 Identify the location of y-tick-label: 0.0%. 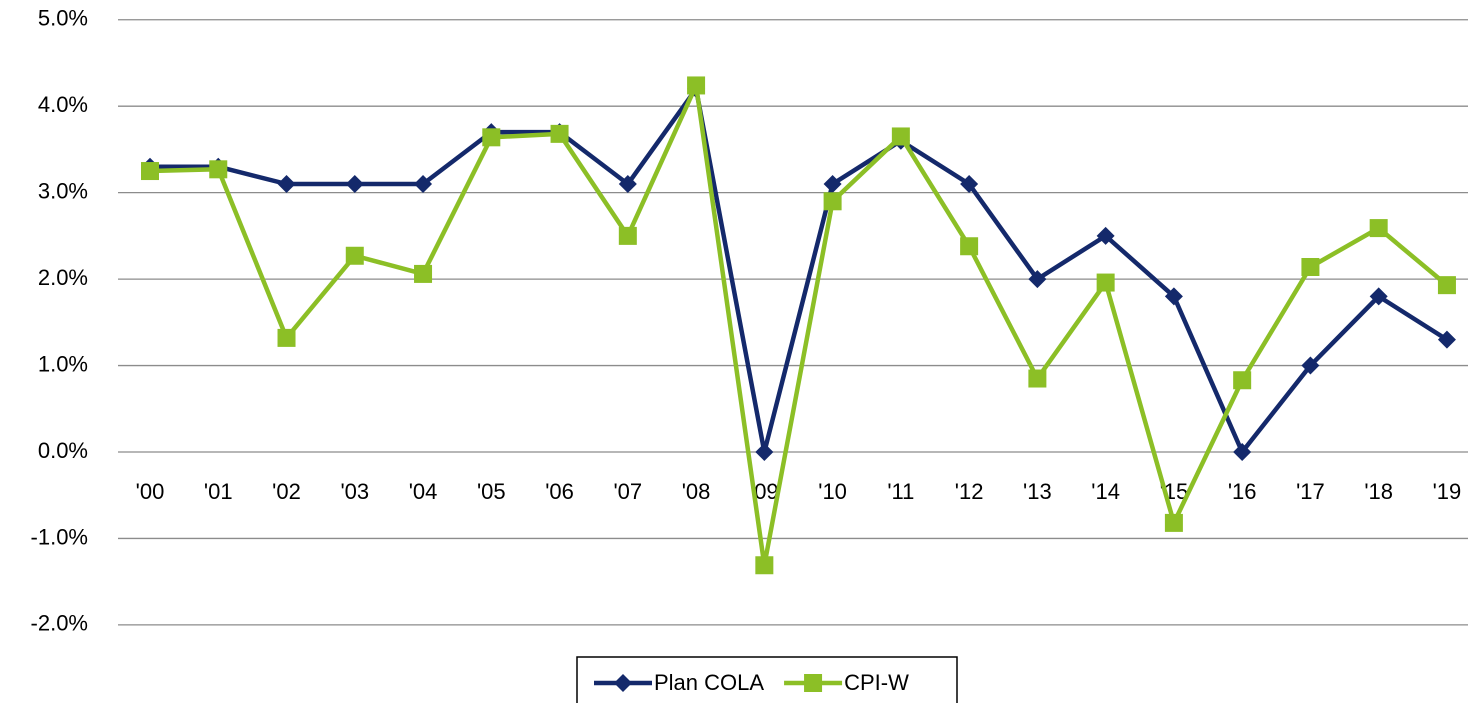
(63, 450).